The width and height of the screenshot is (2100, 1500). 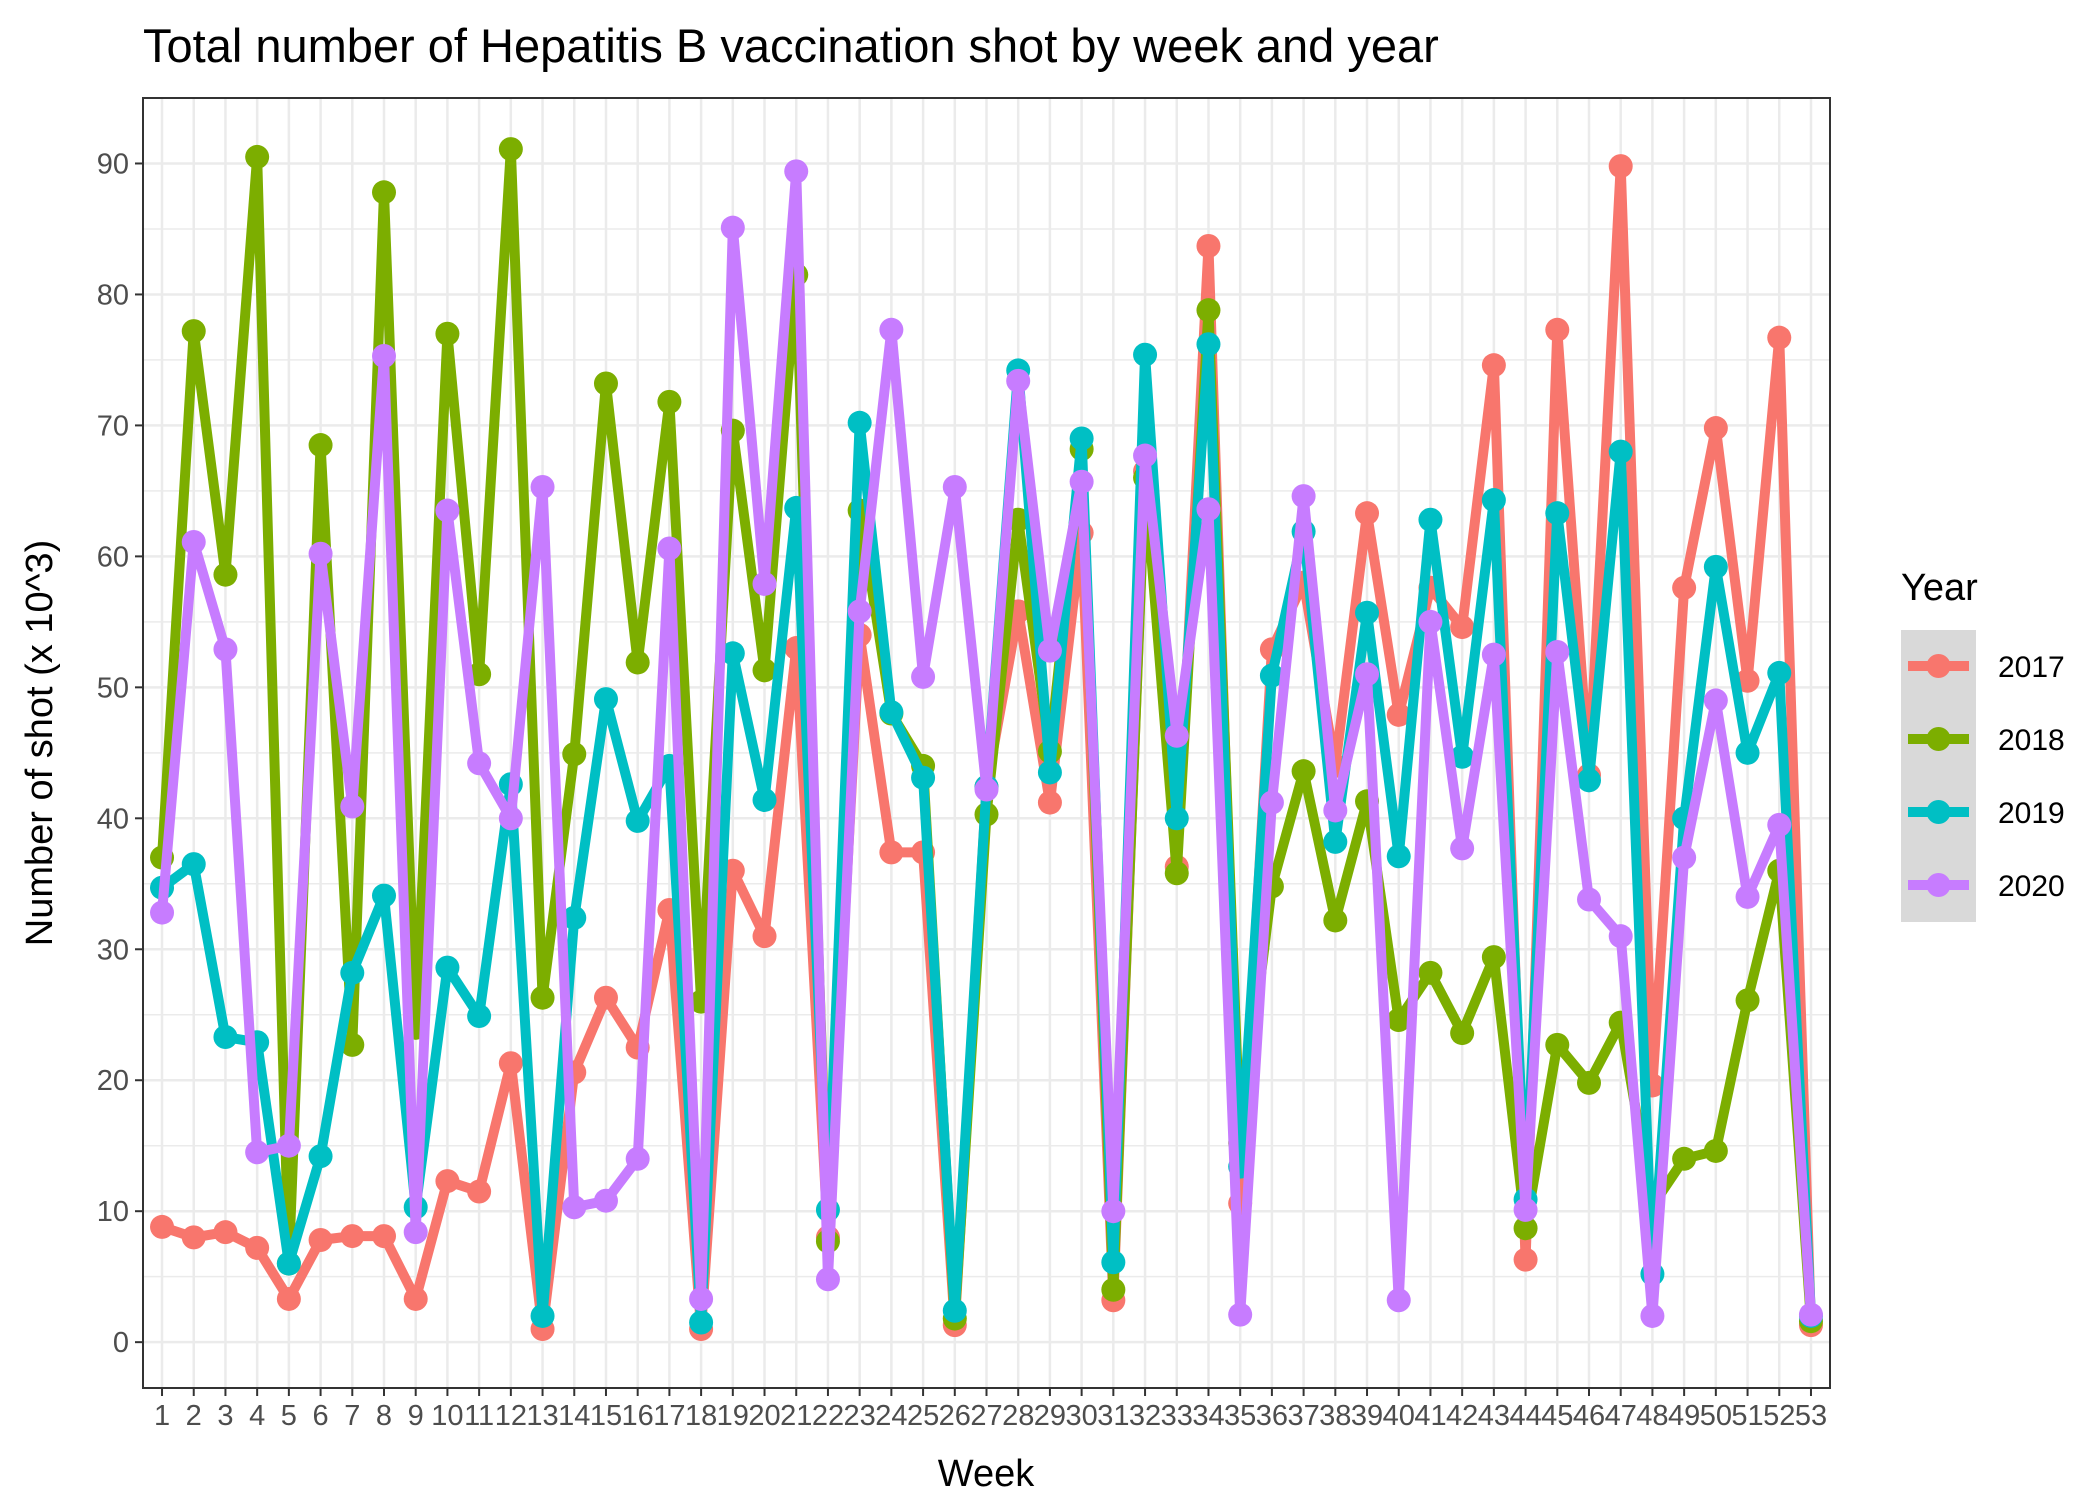 I want to click on x-tick-label: 2, so click(x=194, y=1416).